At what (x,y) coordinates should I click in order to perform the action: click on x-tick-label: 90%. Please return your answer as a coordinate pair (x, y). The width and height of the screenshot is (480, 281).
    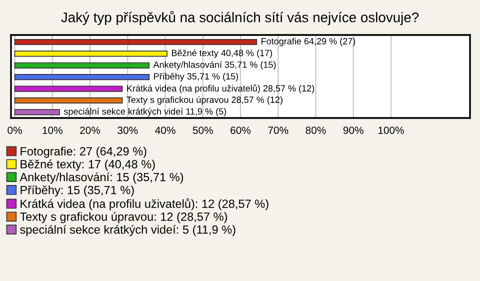
    Looking at the image, I should click on (353, 130).